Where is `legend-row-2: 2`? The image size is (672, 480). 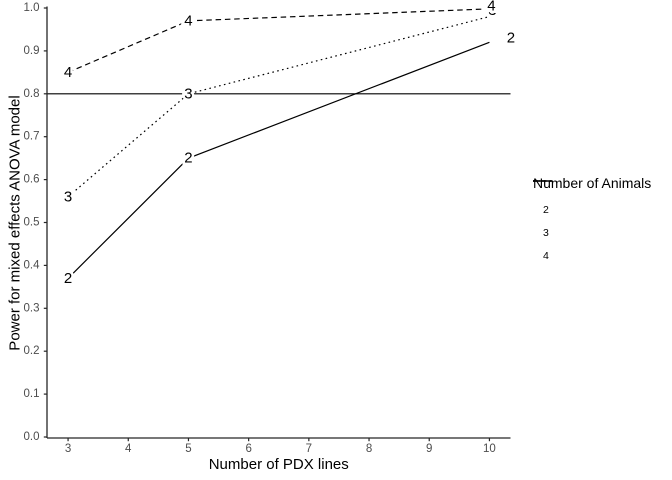 legend-row-2: 2 is located at coordinates (592, 200).